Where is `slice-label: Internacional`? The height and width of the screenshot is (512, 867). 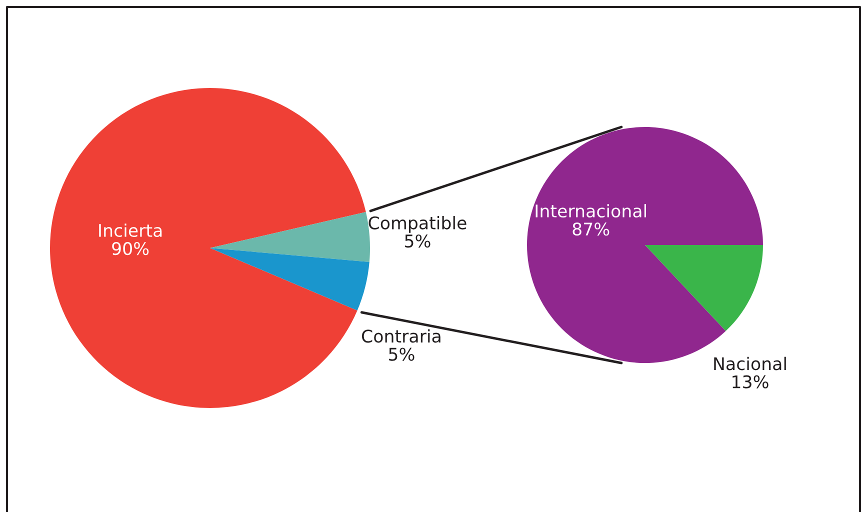 slice-label: Internacional is located at coordinates (591, 211).